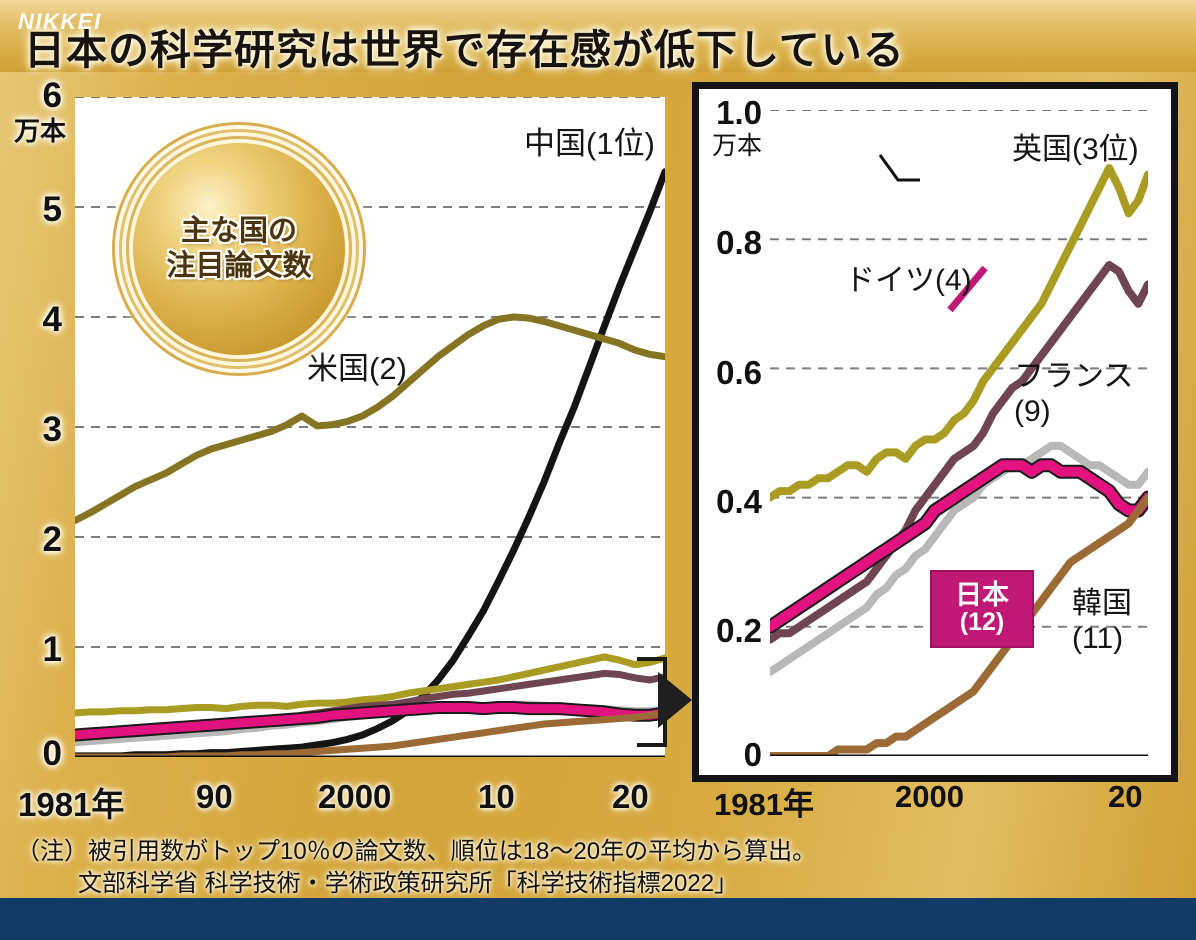 This screenshot has width=1196, height=940. I want to click on note-line-2: 文部科学省 科学技術・学術政策研究所「科学技術指標2022」, so click(408, 883).